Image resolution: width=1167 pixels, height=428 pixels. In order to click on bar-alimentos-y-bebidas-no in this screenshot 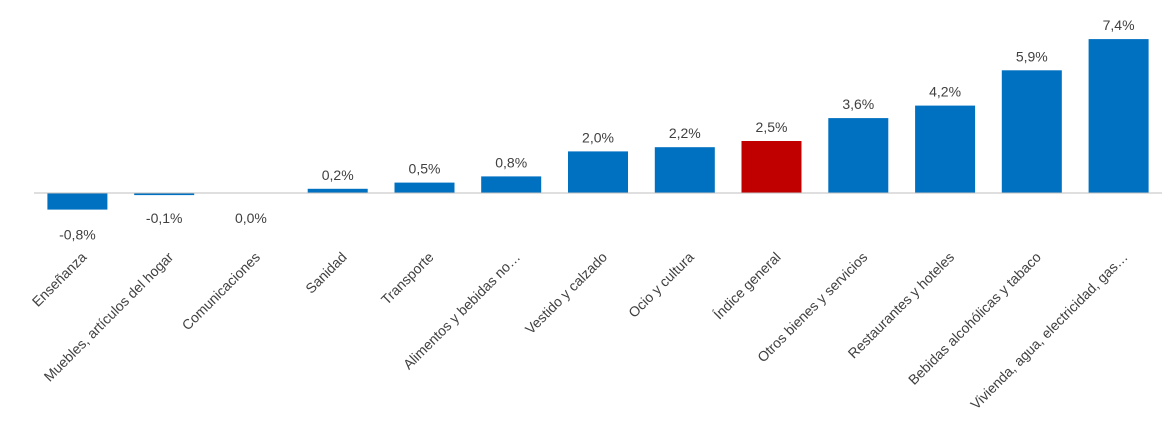, I will do `click(511, 184)`.